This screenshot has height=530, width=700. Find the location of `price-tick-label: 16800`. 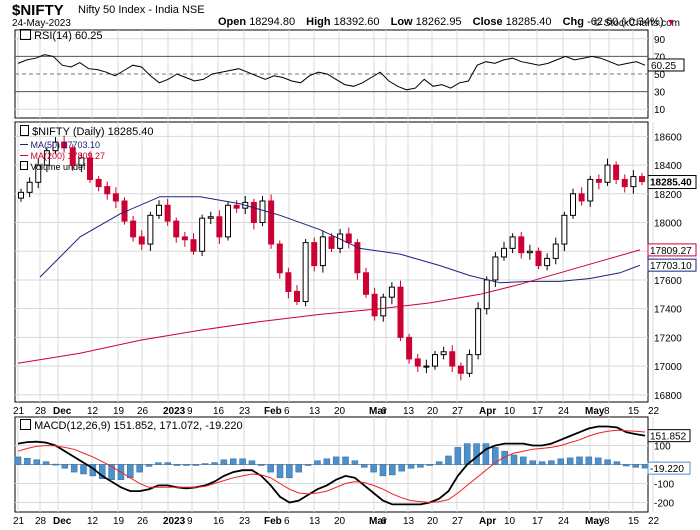

price-tick-label: 16800 is located at coordinates (668, 396).